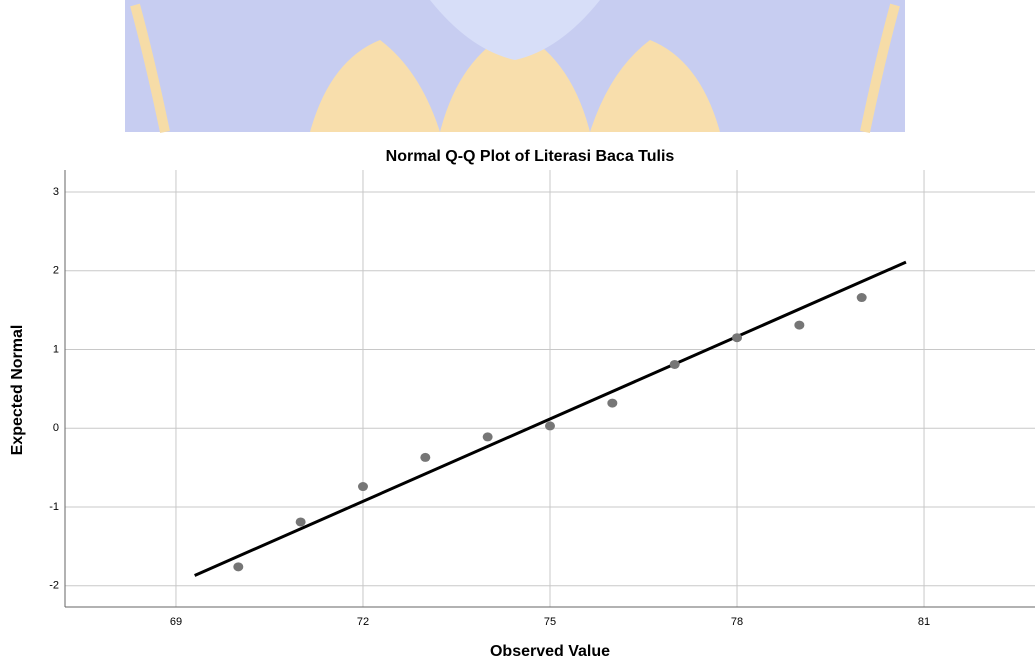 Image resolution: width=1035 pixels, height=666 pixels. I want to click on watermark-lotus, so click(515, 81).